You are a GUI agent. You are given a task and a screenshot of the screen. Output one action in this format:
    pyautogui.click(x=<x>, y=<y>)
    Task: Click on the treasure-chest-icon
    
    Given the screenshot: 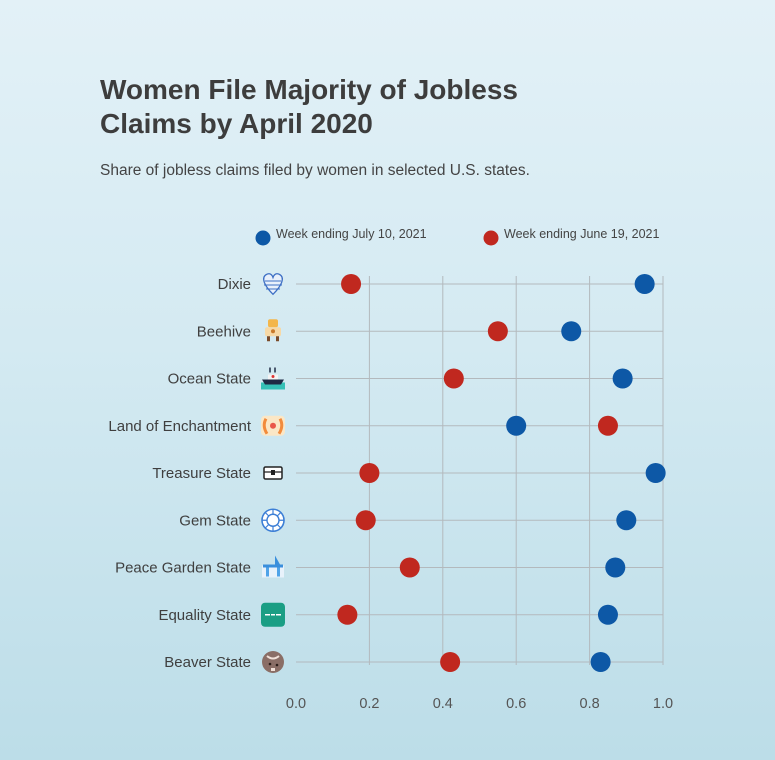 What is the action you would take?
    pyautogui.click(x=273, y=473)
    